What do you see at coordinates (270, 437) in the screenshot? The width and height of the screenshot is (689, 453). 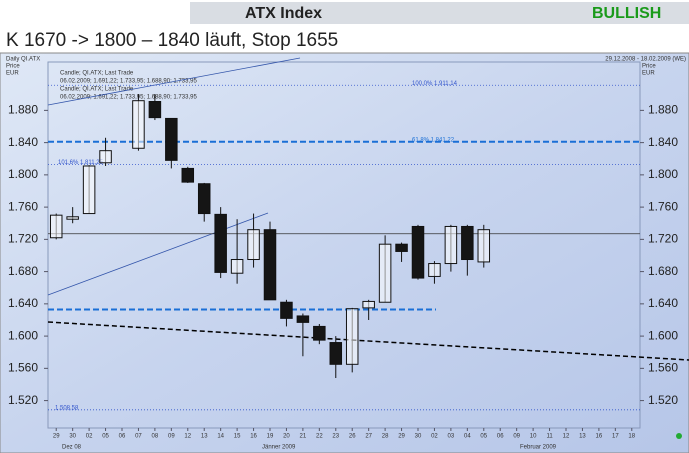 I see `x-tick-label: 19` at bounding box center [270, 437].